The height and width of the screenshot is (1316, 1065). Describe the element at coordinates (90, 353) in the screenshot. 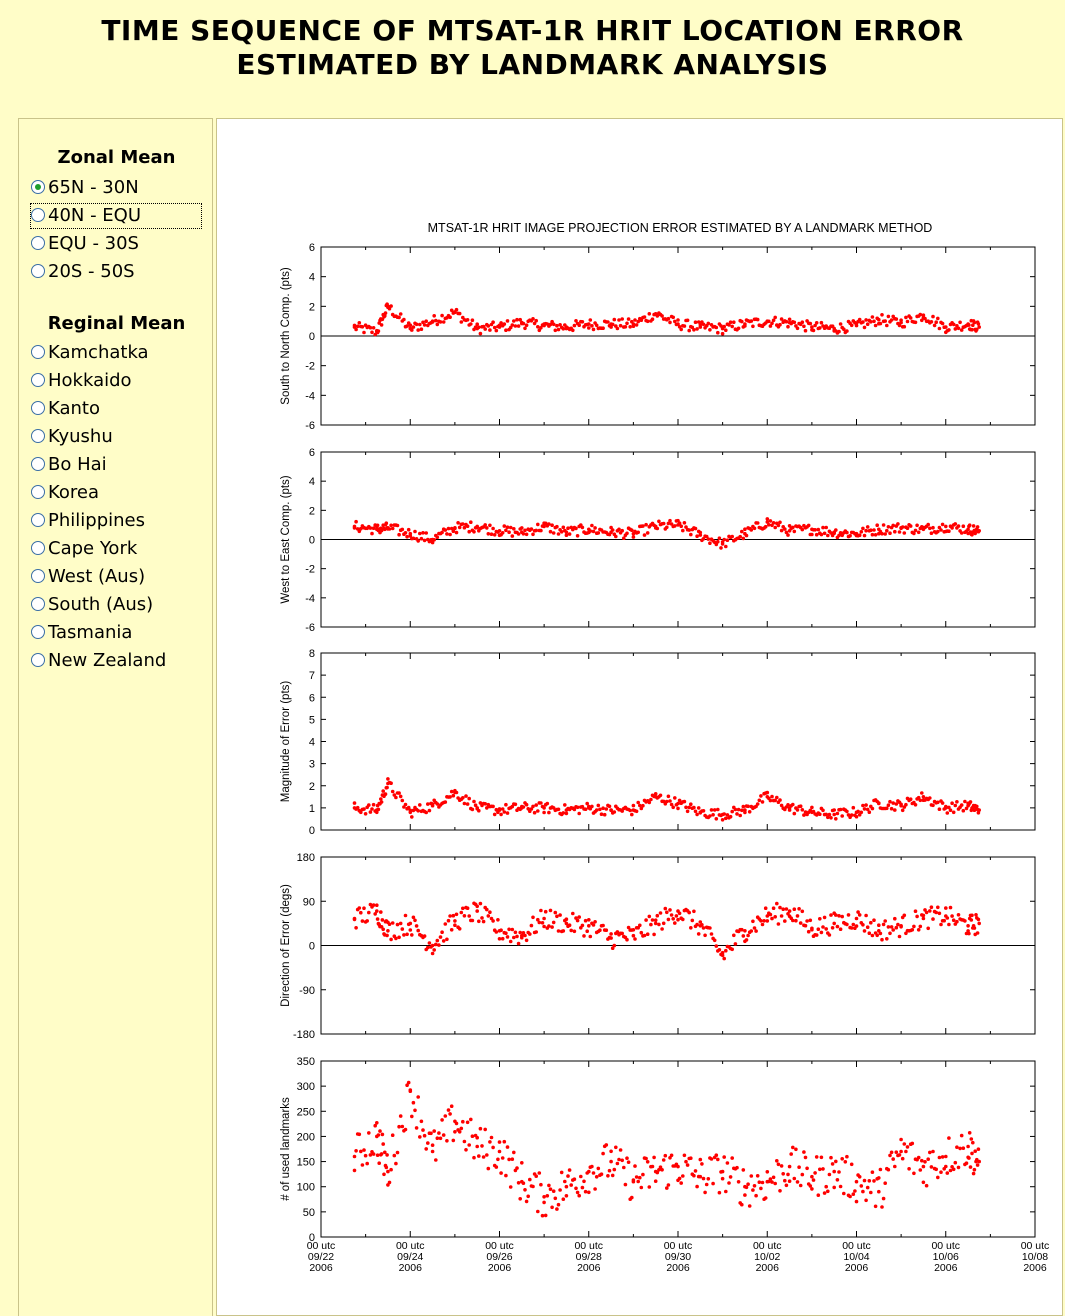

I see `radio-region-kamchatka: Kamchatka` at that location.